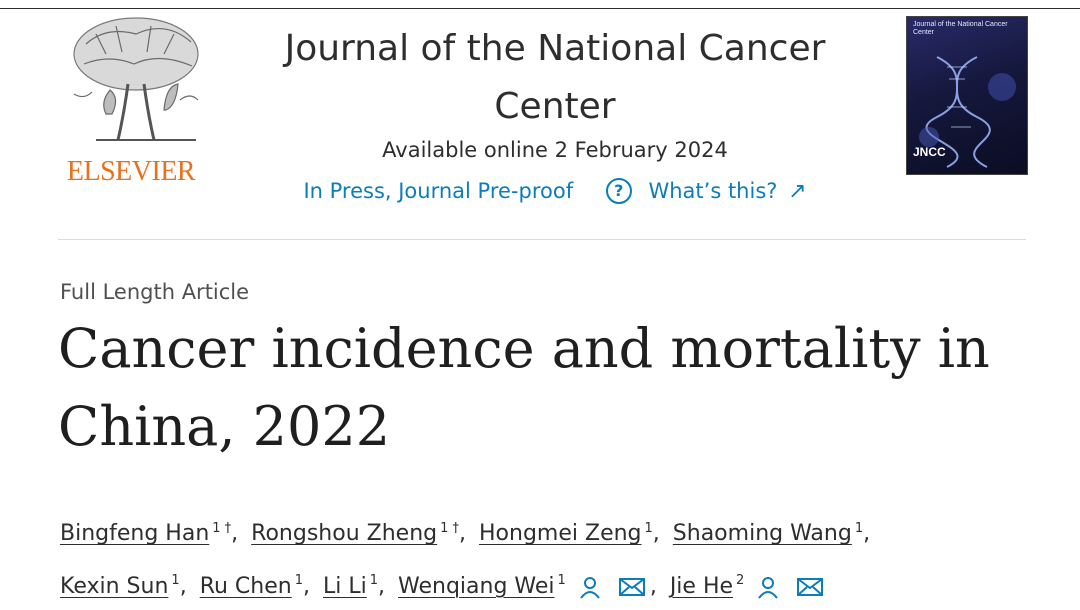  I want to click on author-item: Hongmei Zeng 1,, so click(572, 533).